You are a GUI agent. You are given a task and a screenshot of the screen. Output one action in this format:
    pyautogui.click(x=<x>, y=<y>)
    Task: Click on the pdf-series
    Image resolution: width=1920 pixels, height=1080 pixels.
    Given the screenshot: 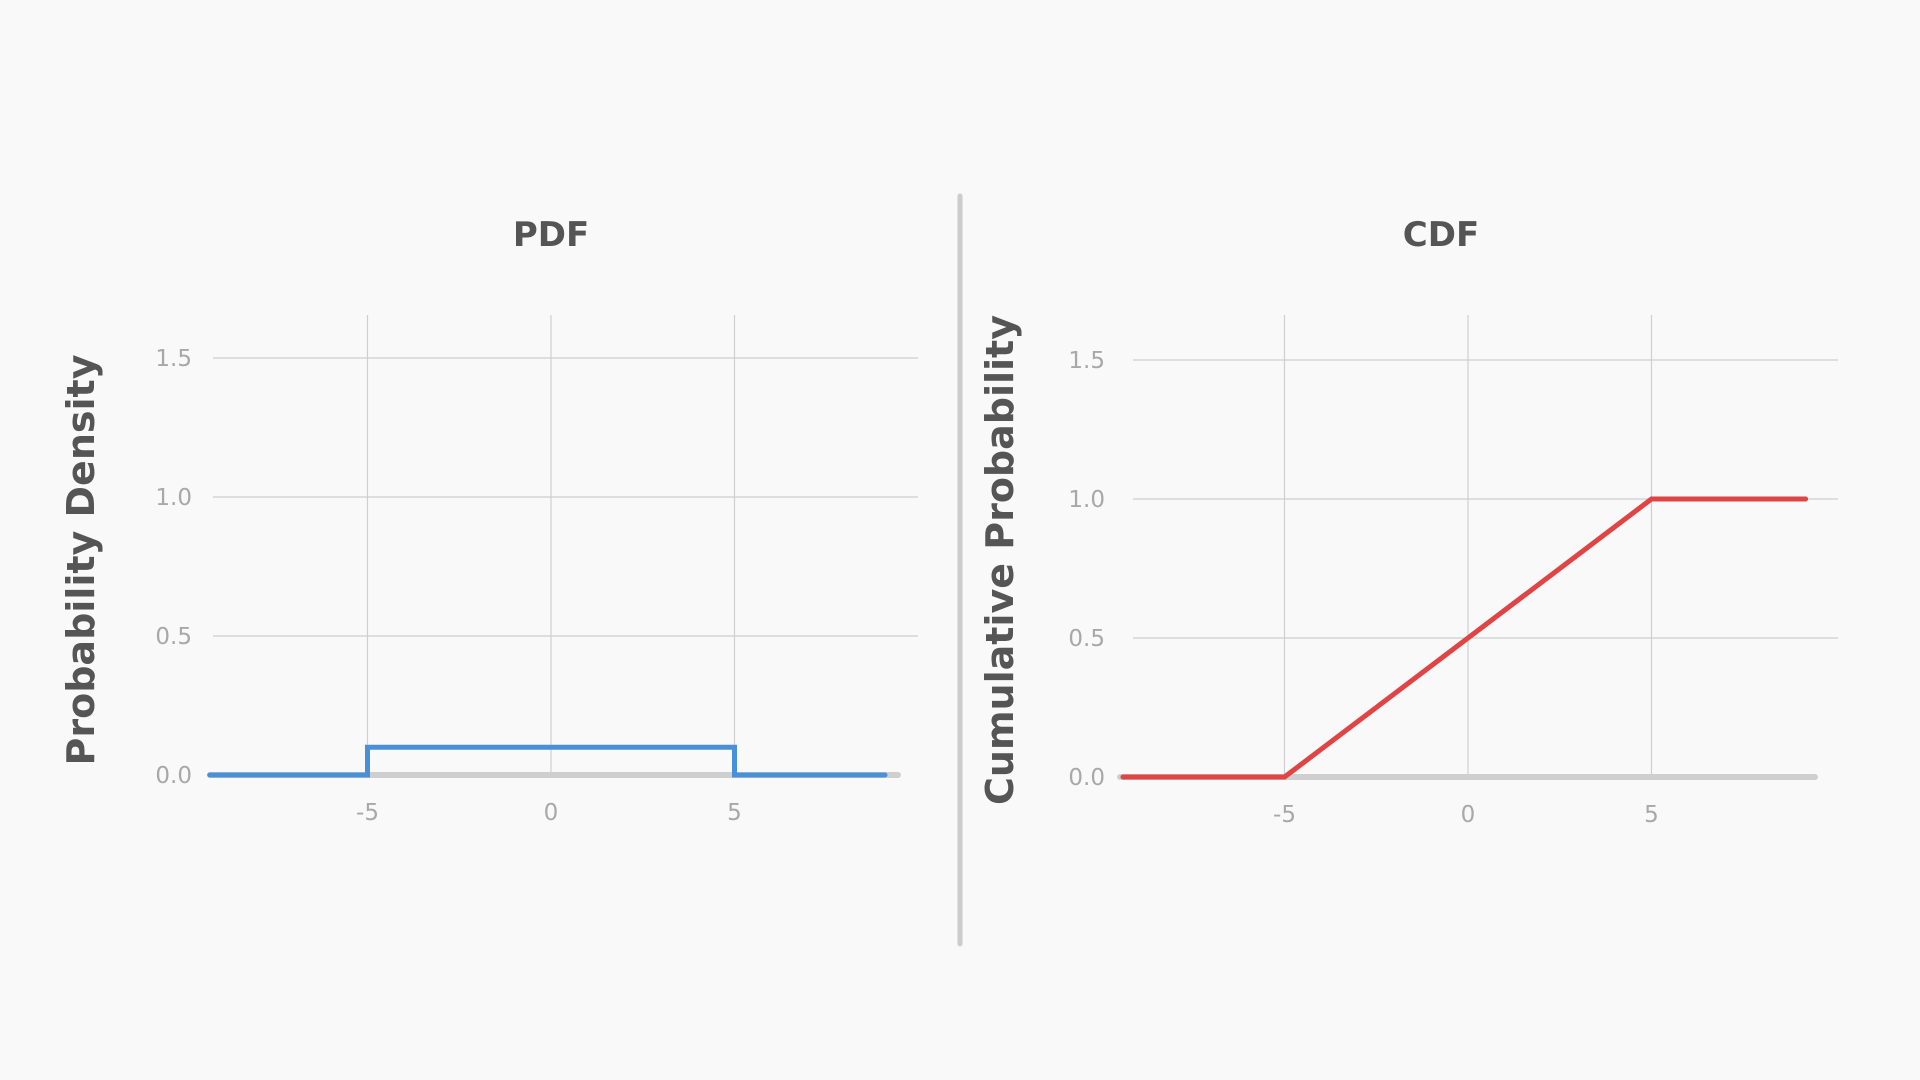 What is the action you would take?
    pyautogui.click(x=547, y=761)
    